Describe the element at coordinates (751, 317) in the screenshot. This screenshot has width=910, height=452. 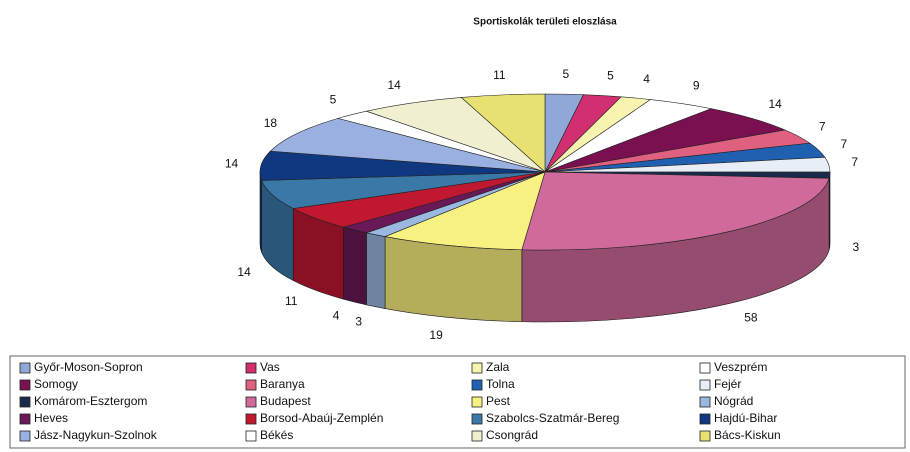
I see `data-label: 58` at that location.